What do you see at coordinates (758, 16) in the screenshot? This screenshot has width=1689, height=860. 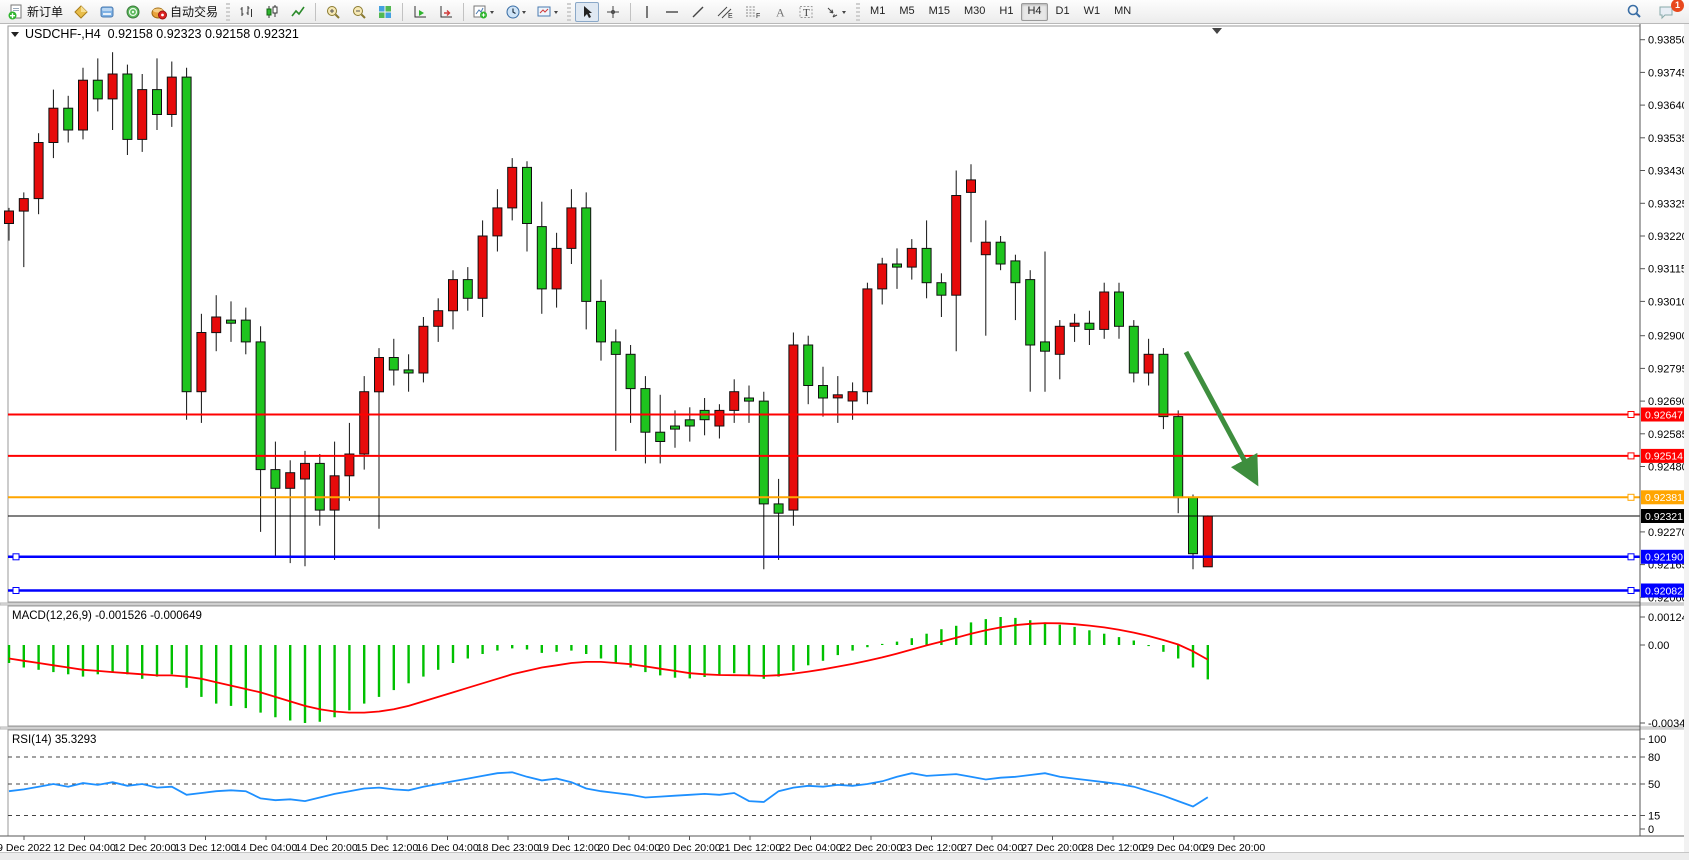 I see `svg-text: F` at bounding box center [758, 16].